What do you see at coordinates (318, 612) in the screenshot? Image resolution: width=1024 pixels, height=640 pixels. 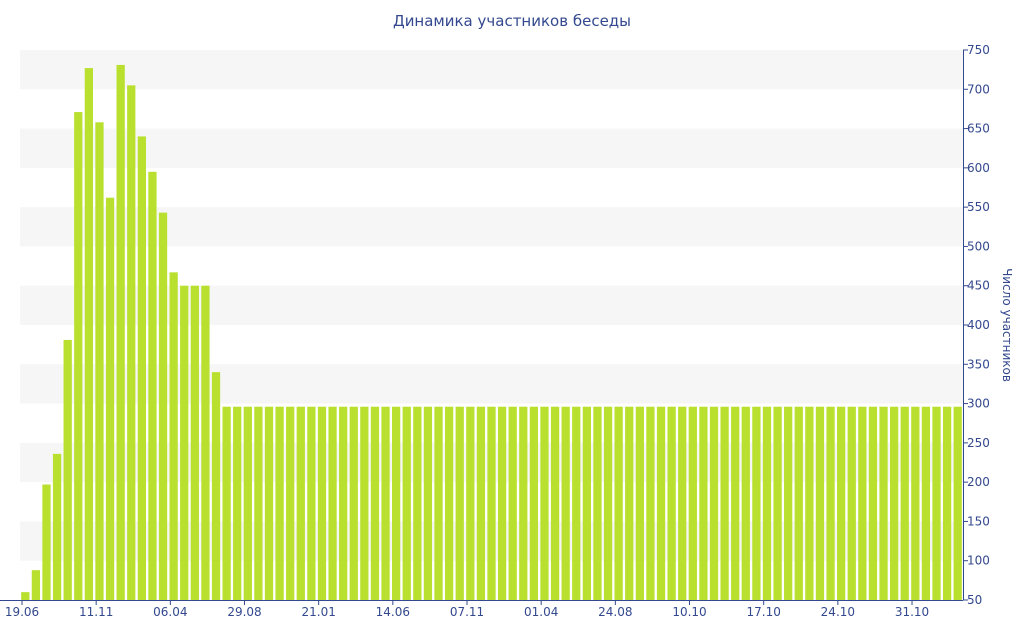 I see `x-tick-label: 21.01` at bounding box center [318, 612].